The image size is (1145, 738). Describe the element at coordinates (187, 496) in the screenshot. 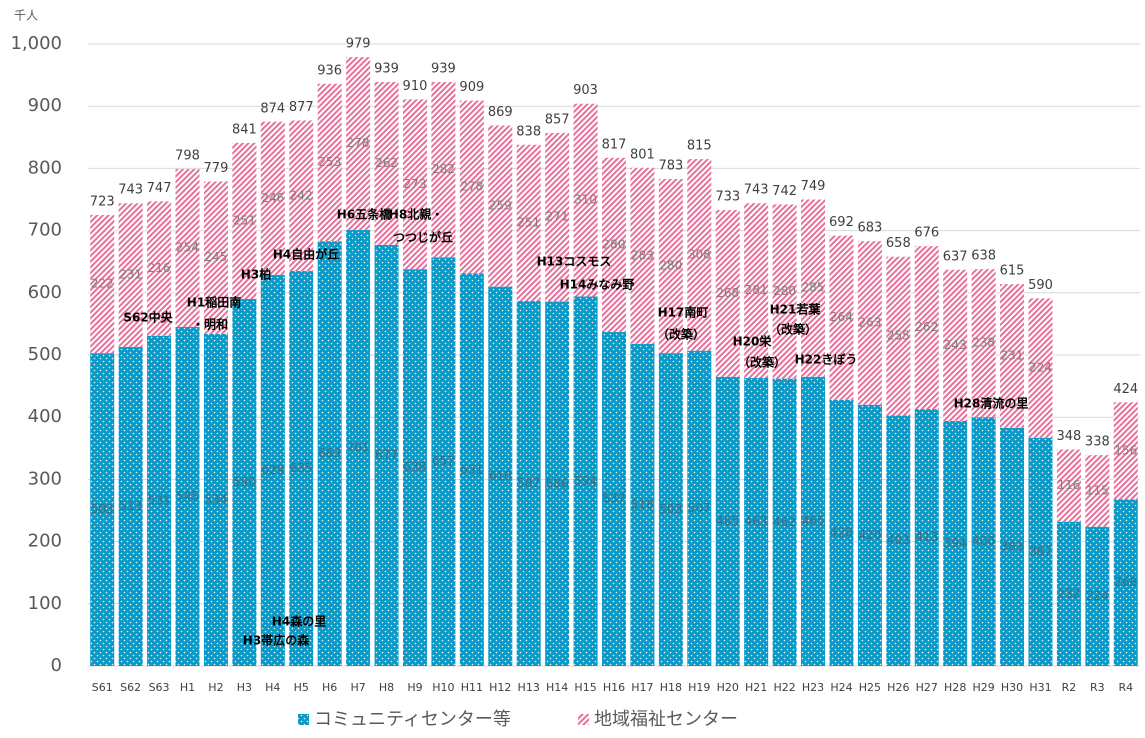

I see `value-label: 545` at that location.